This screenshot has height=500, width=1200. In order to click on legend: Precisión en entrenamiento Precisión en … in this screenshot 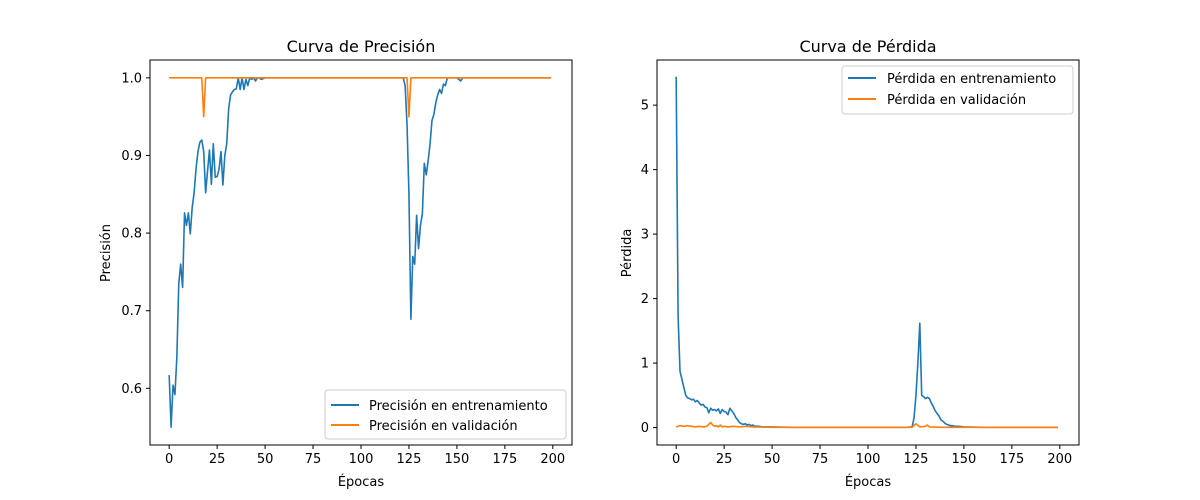, I will do `click(445, 414)`.